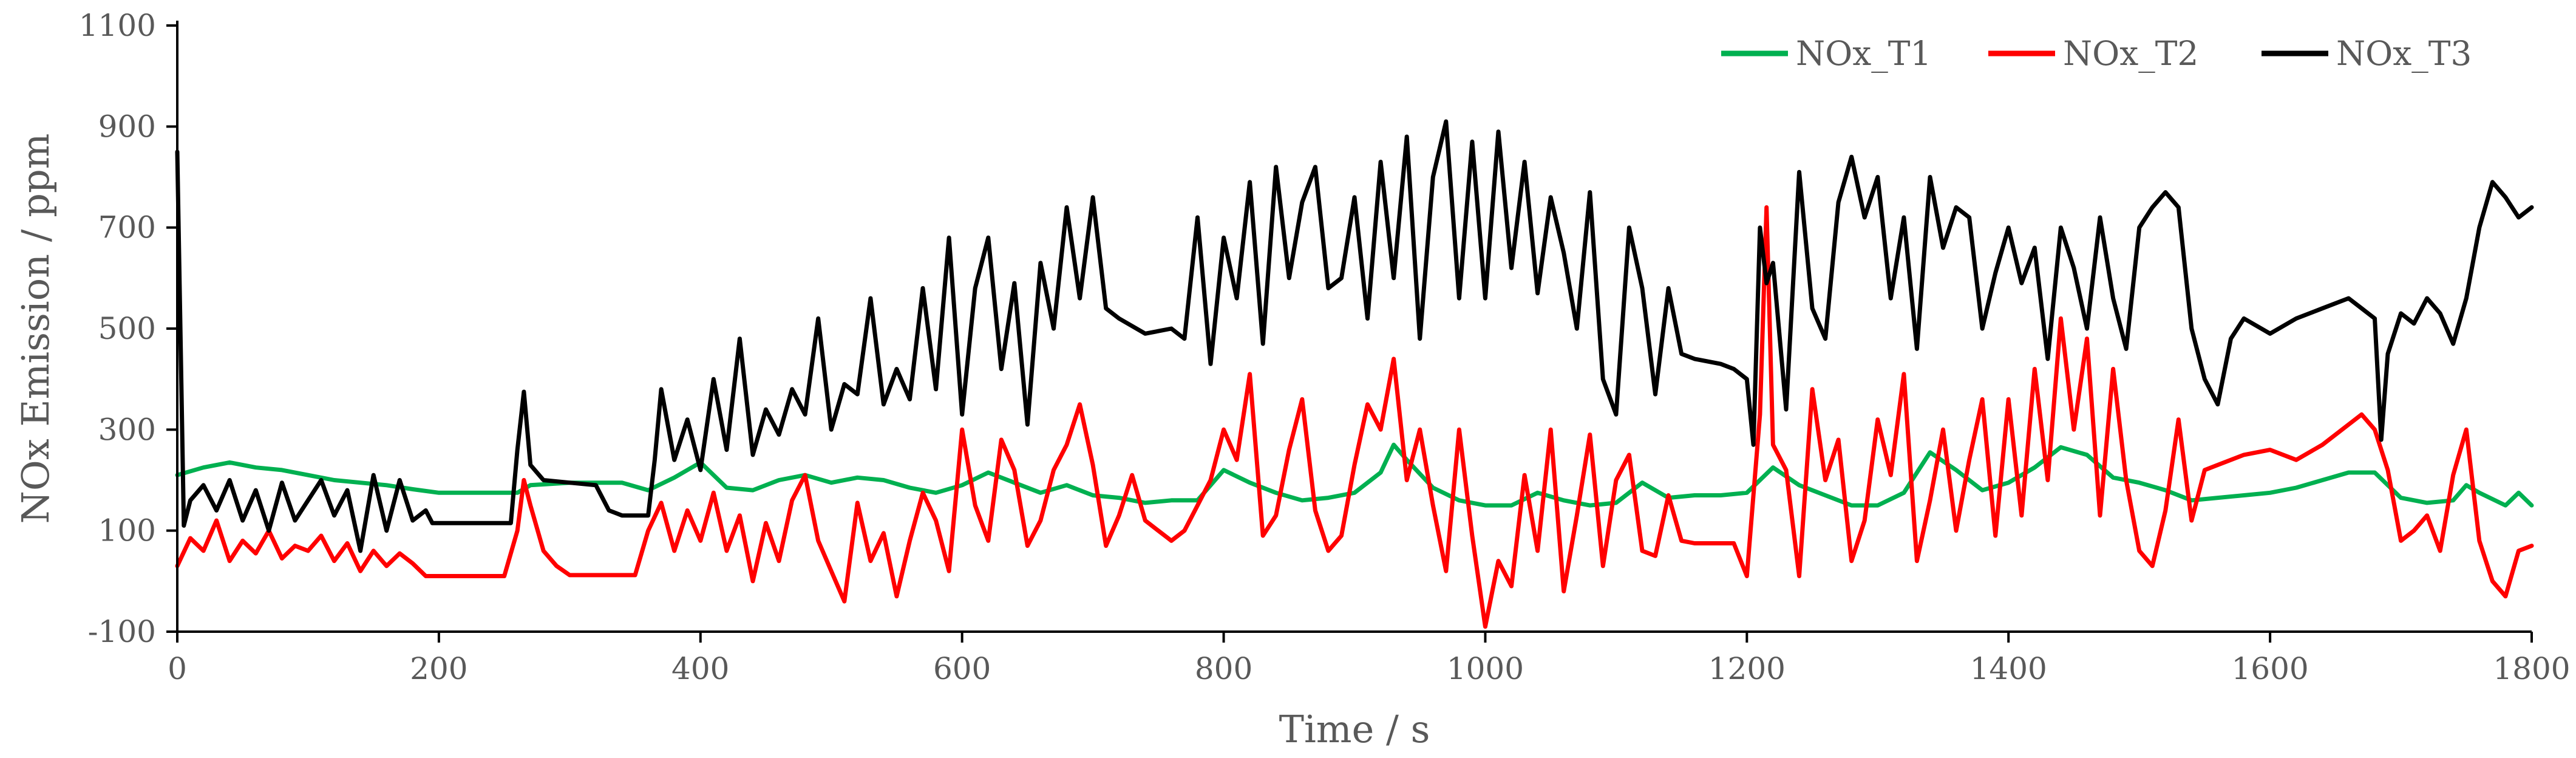 The image size is (2576, 758). Describe the element at coordinates (127, 429) in the screenshot. I see `y-tick-label: 300` at that location.